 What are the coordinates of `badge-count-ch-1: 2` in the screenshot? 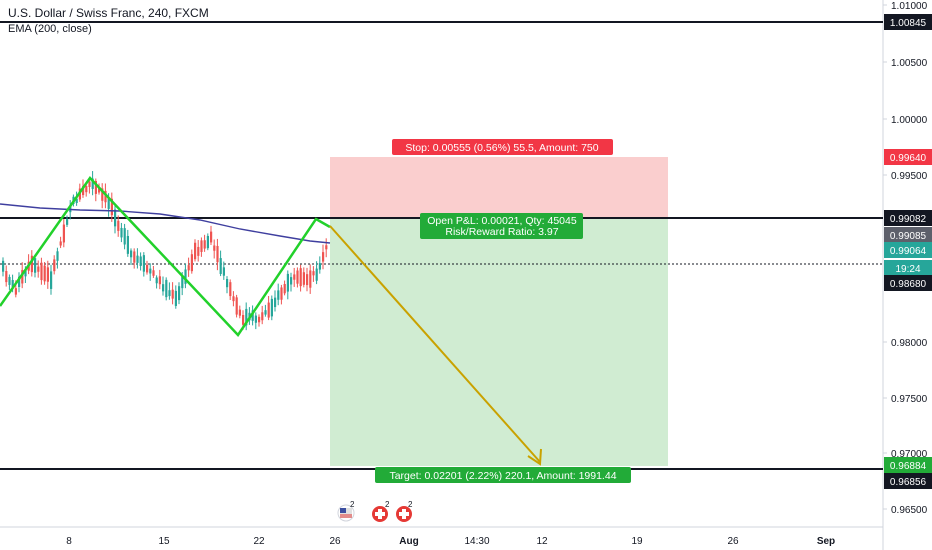 It's located at (387, 504).